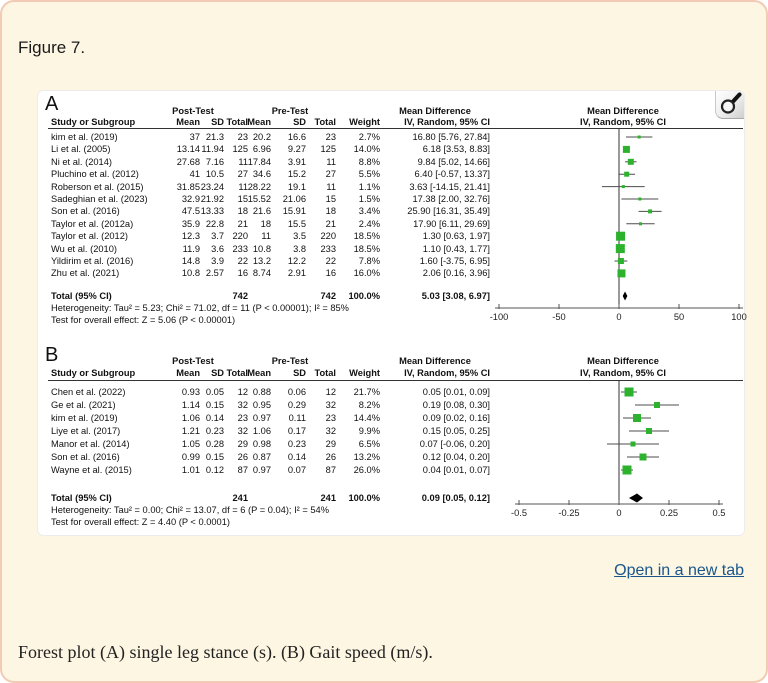 This screenshot has width=768, height=683. What do you see at coordinates (296, 457) in the screenshot?
I see `study-cell: 0.14` at bounding box center [296, 457].